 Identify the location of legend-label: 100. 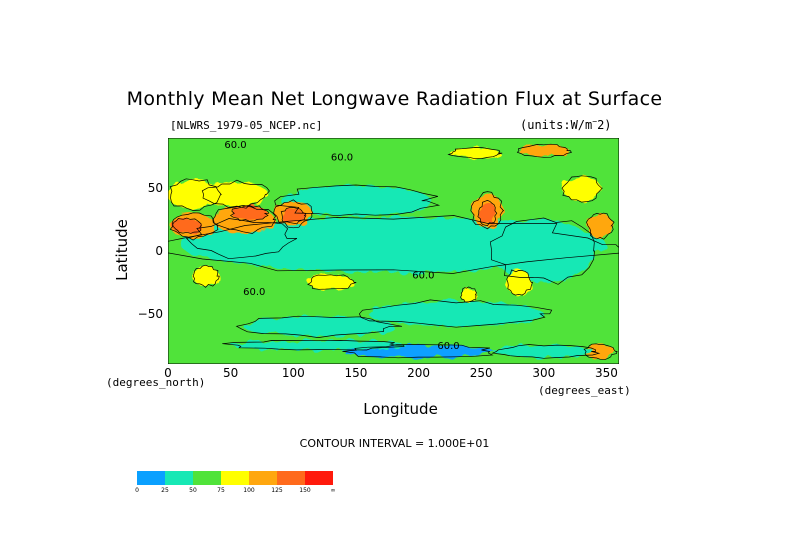
(249, 490).